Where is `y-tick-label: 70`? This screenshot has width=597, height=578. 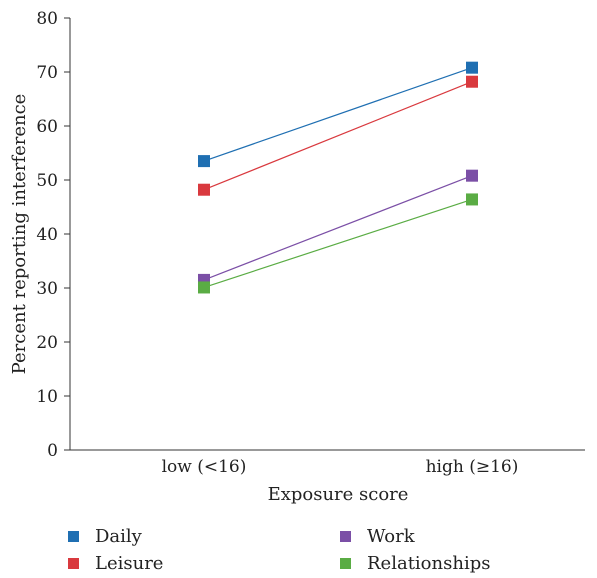 y-tick-label: 70 is located at coordinates (47, 73).